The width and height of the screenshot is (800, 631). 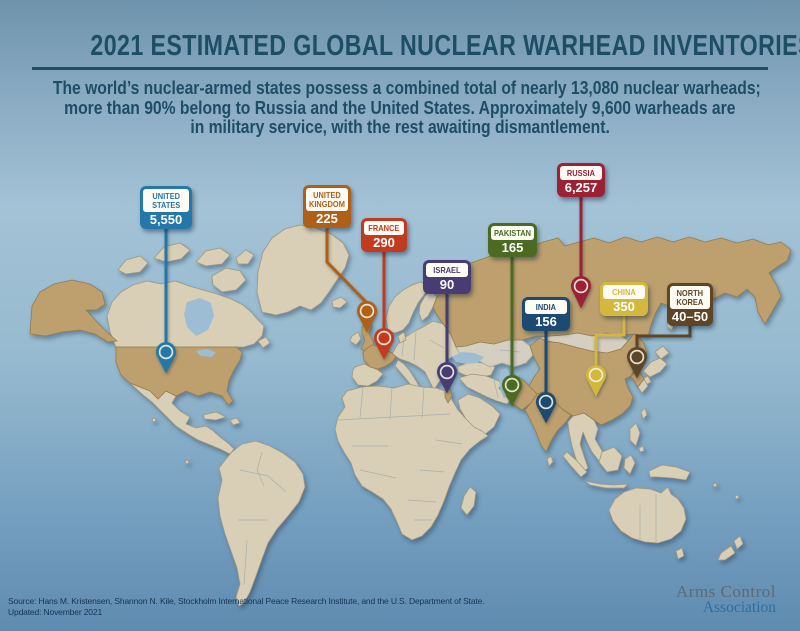 I want to click on land-africa, so click(x=411, y=462).